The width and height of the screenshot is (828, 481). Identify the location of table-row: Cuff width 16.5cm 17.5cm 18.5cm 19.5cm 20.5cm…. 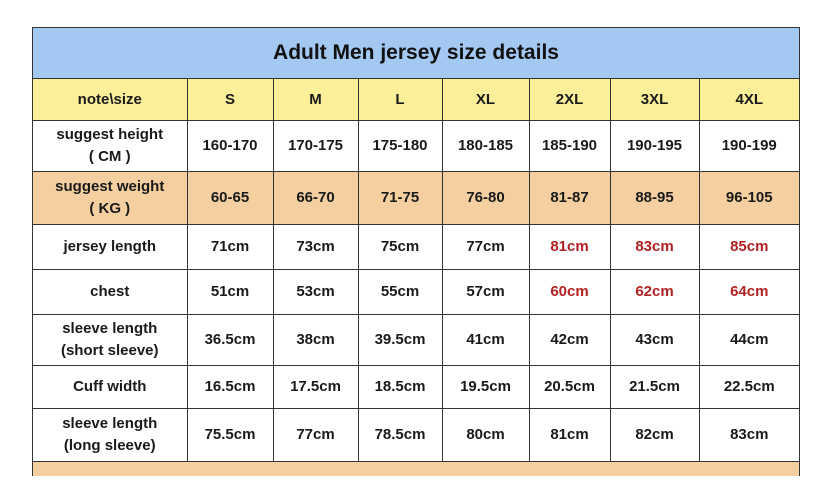
(416, 387).